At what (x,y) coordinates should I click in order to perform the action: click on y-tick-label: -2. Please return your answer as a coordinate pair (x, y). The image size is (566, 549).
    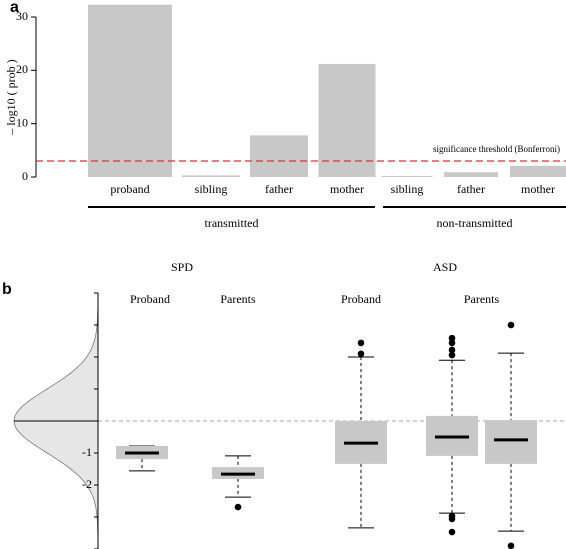
    Looking at the image, I should click on (87, 484).